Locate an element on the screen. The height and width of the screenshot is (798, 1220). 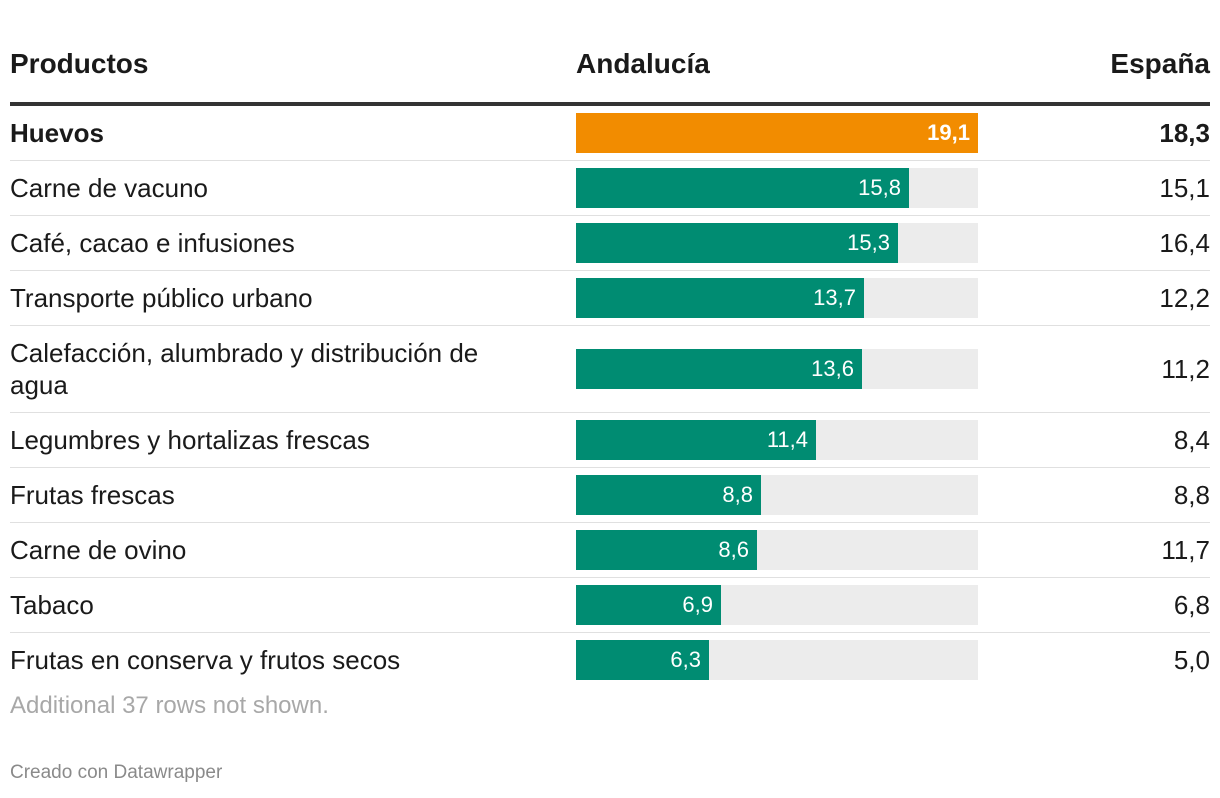
espana-value: 16,4 is located at coordinates (1184, 243).